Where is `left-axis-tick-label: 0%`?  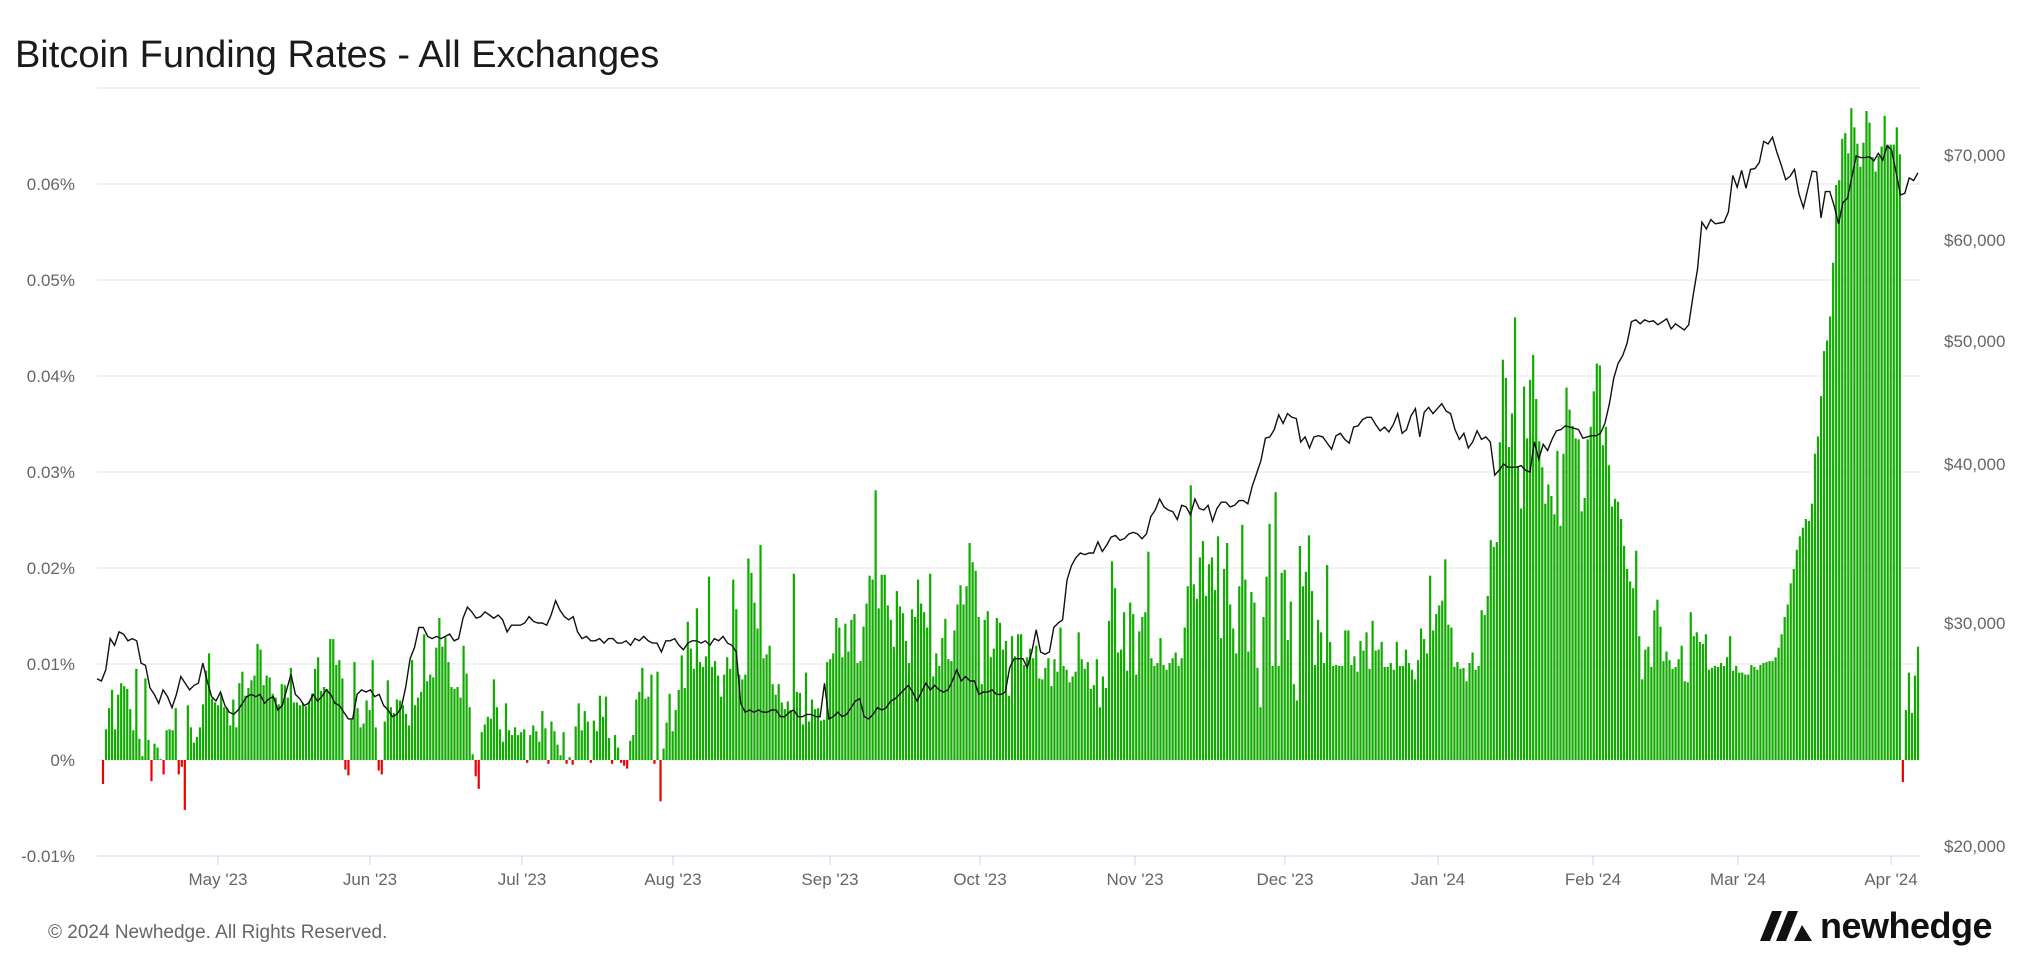
left-axis-tick-label: 0% is located at coordinates (62, 760).